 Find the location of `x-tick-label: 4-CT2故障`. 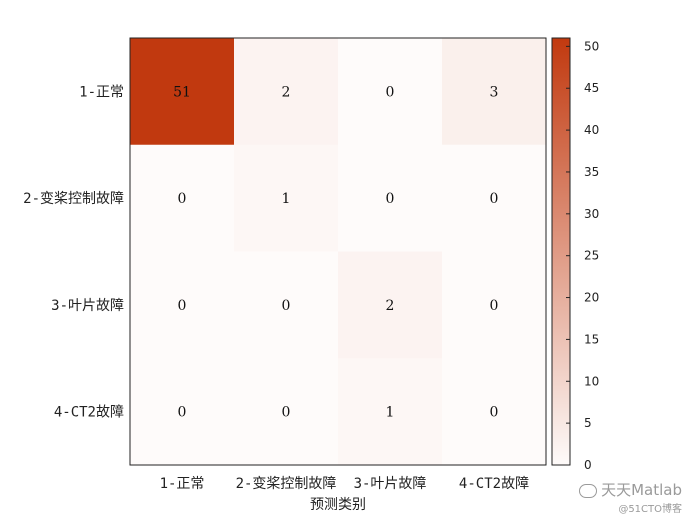

x-tick-label: 4-CT2故障 is located at coordinates (494, 484).